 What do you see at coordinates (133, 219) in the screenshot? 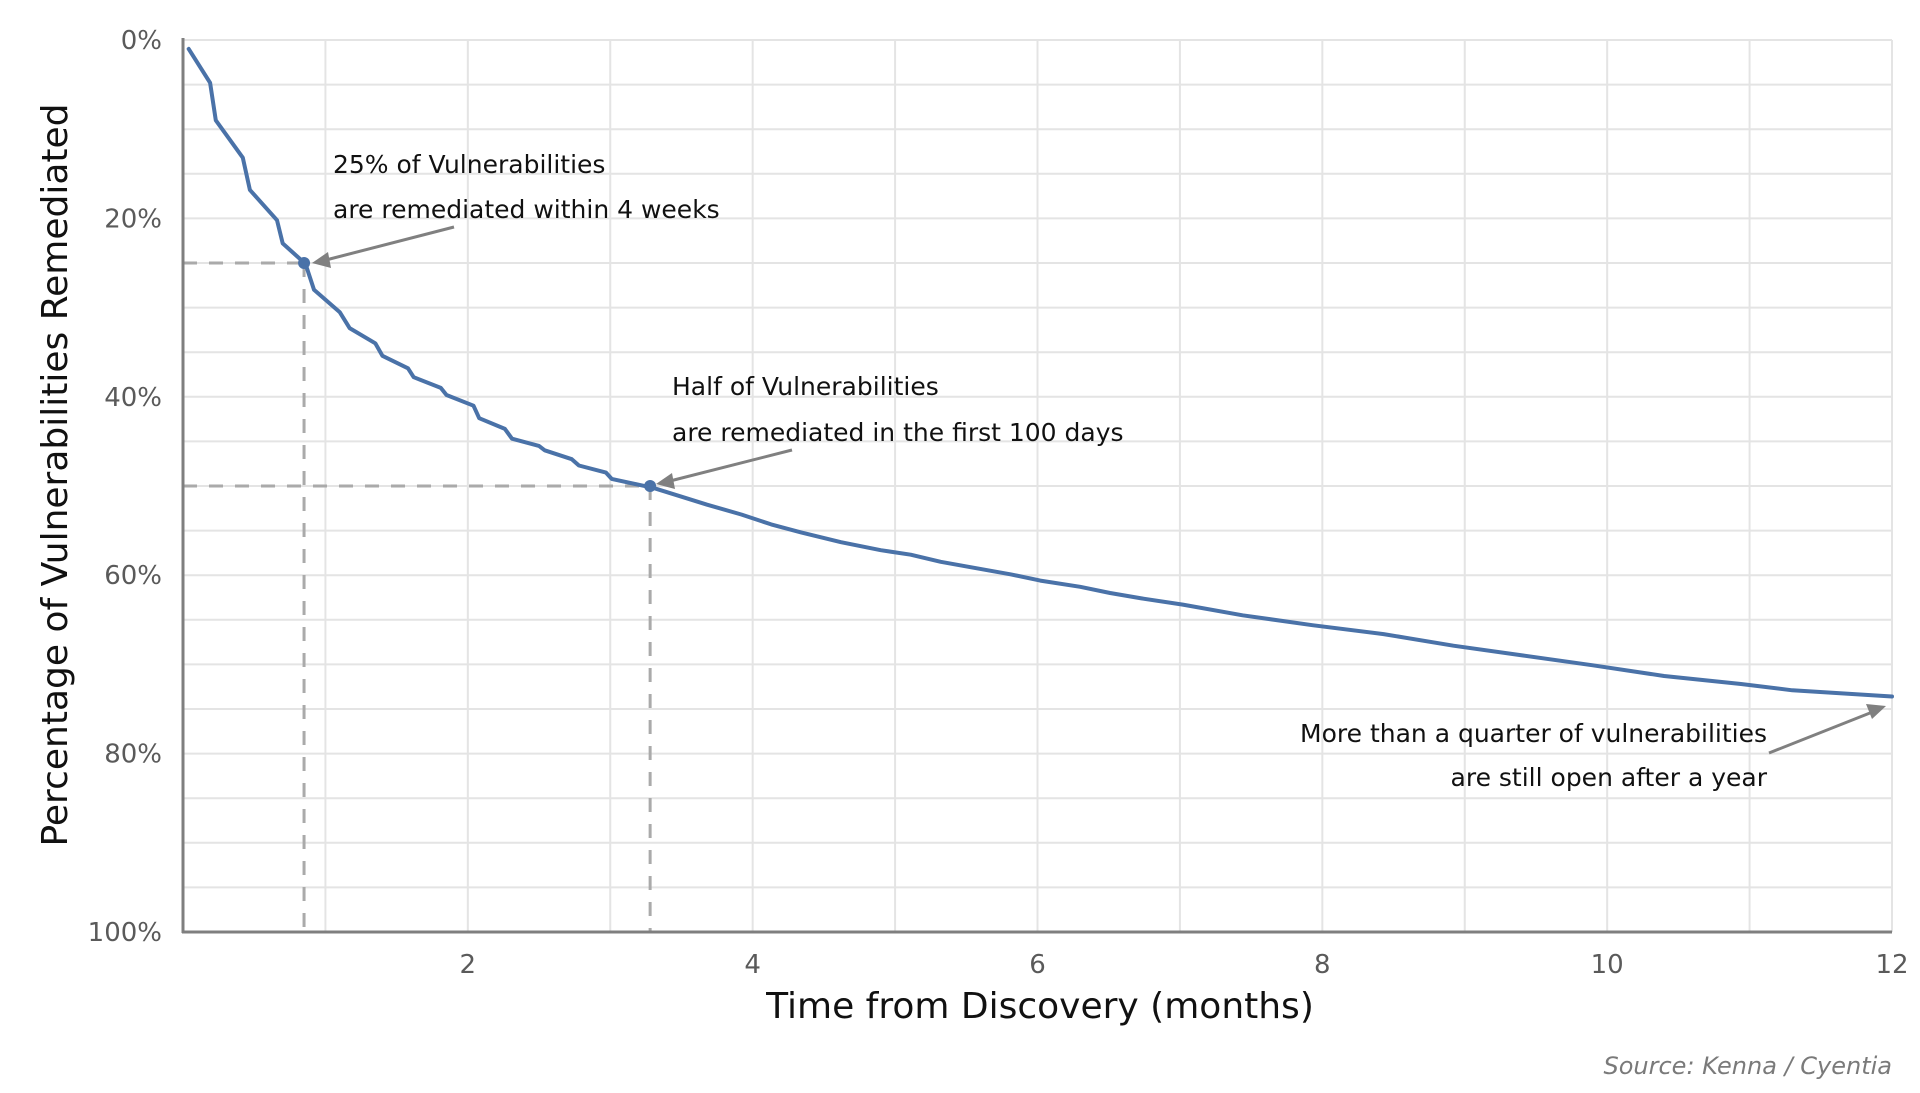
I see `y-tick-label: 20%` at bounding box center [133, 219].